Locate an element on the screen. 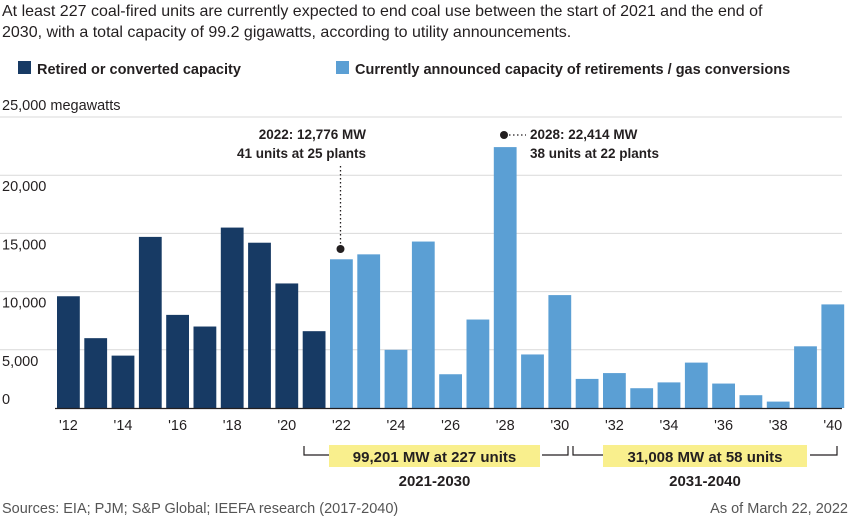 The image size is (850, 519). y-tick-label: 20,000 is located at coordinates (24, 187).